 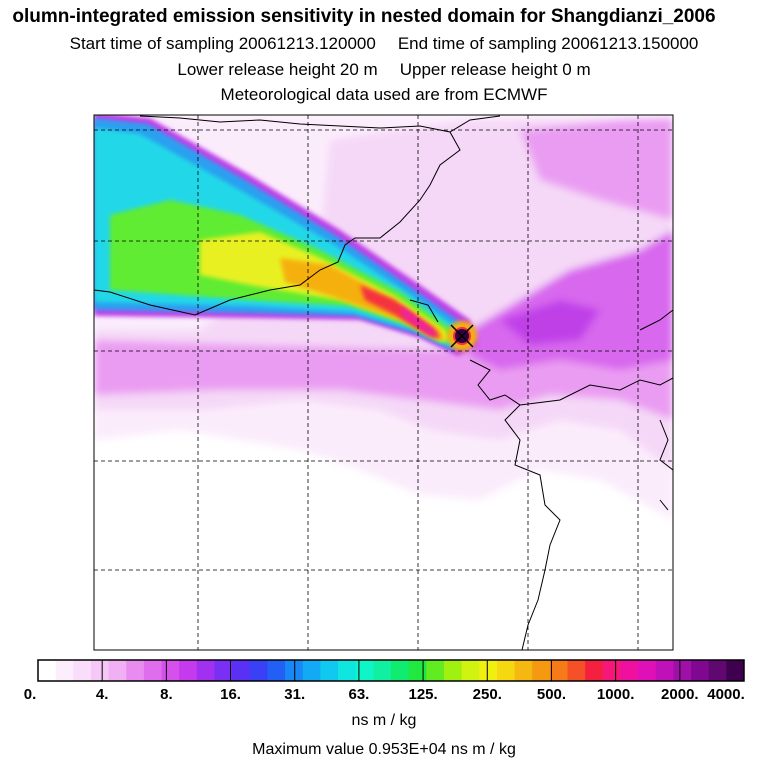 What do you see at coordinates (423, 694) in the screenshot?
I see `colorbar-tick: 125.` at bounding box center [423, 694].